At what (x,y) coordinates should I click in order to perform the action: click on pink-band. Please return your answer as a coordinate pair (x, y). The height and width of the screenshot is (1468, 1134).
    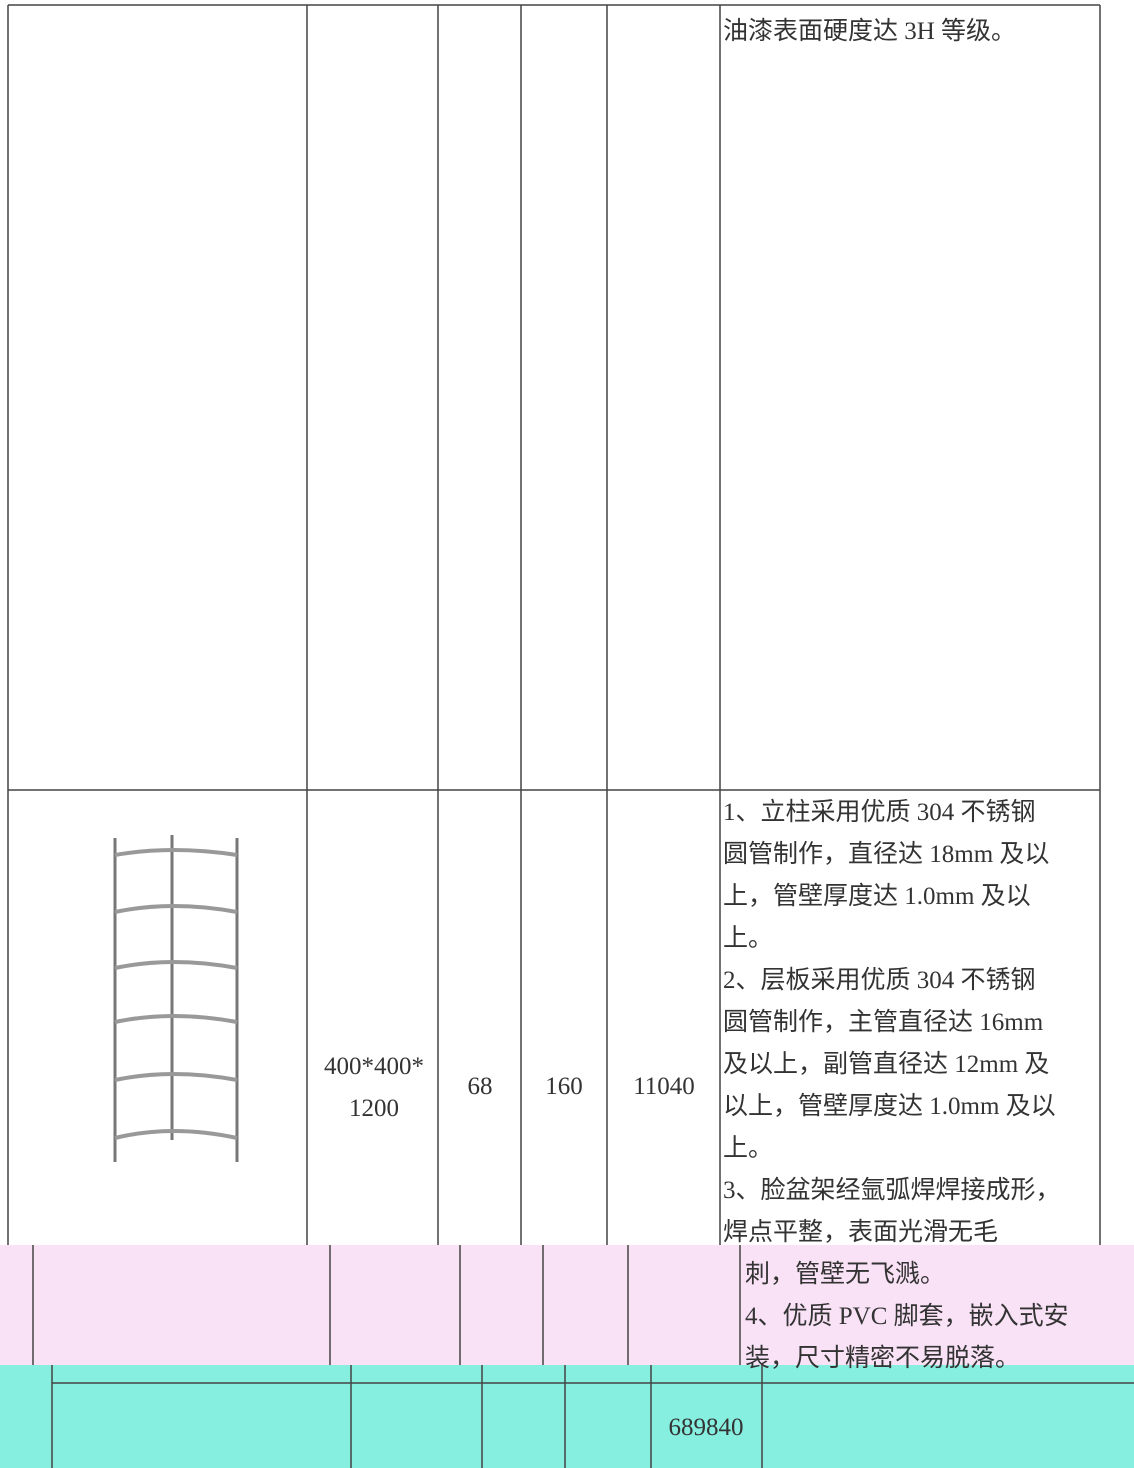
    Looking at the image, I should click on (567, 1305).